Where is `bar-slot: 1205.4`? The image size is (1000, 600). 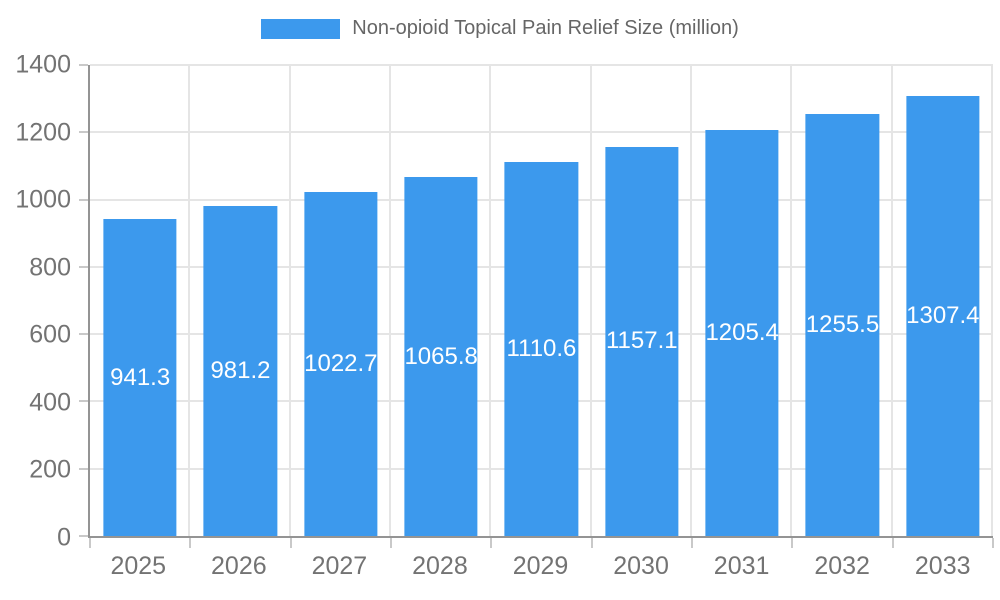 bar-slot: 1205.4 is located at coordinates (742, 300).